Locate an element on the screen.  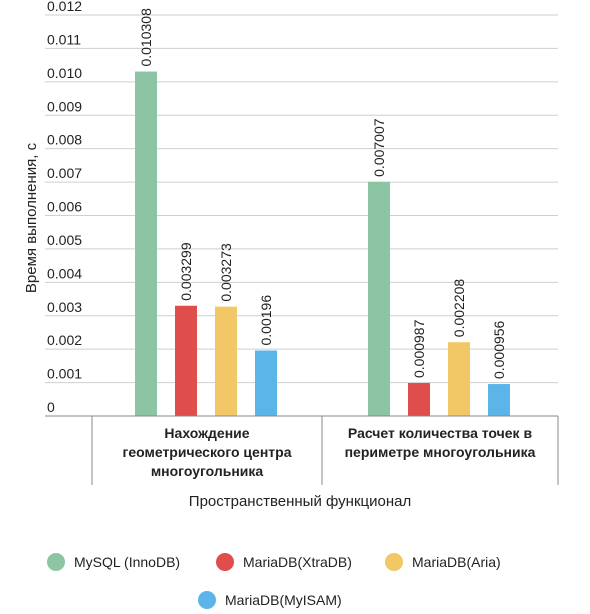
data-label: 0.000987 is located at coordinates (419, 348).